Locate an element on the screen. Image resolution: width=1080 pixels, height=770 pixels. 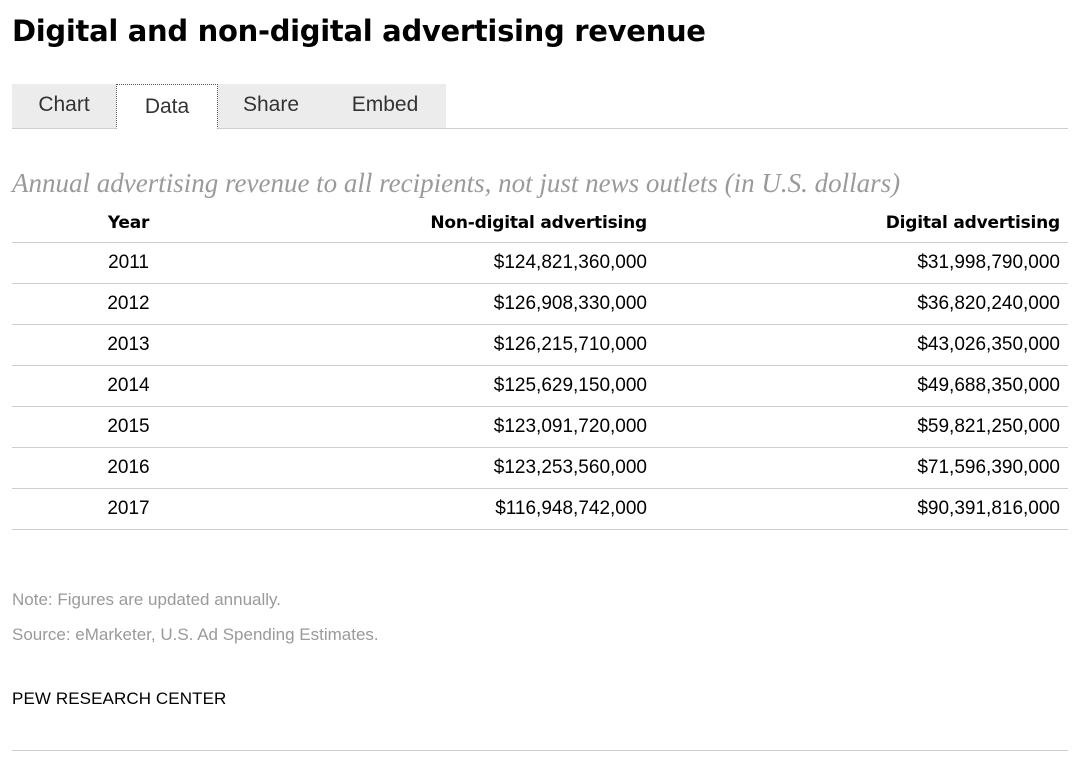
cell-digital: $71,596,390,000 is located at coordinates (857, 468).